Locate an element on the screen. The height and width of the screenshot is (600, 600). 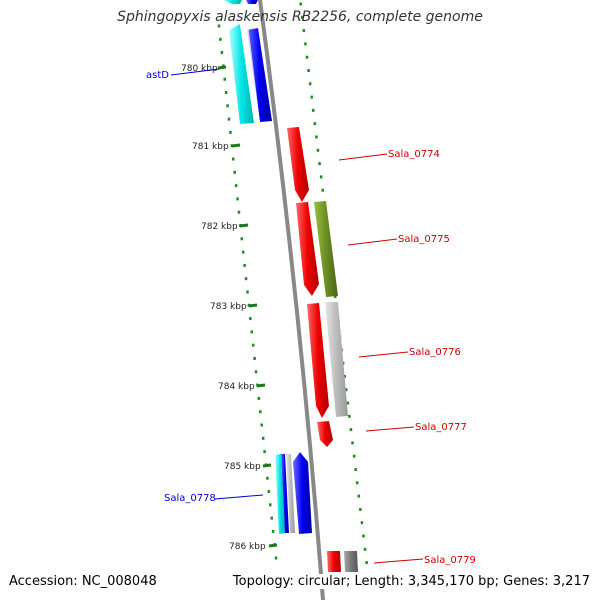
gene-sala-0775-red is located at coordinates (307, 249).